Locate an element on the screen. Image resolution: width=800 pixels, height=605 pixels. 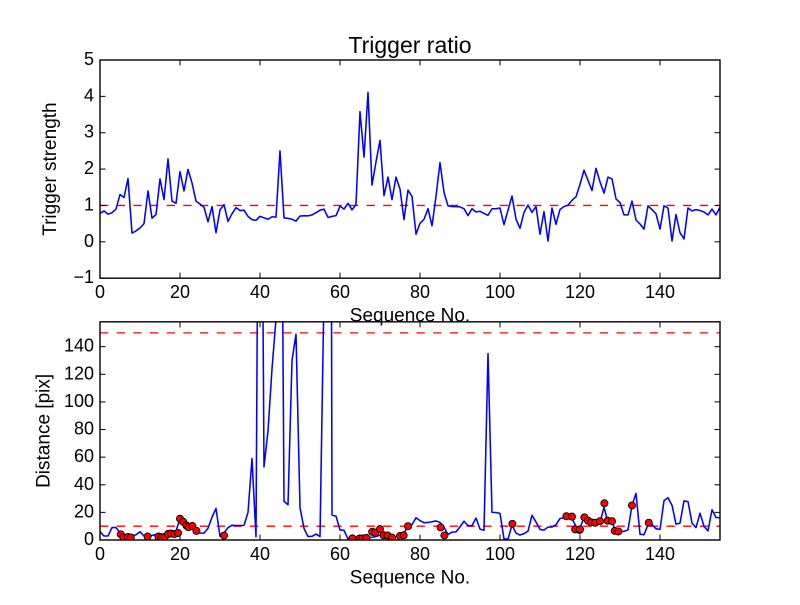
svg-text: 1 is located at coordinates (89, 205).